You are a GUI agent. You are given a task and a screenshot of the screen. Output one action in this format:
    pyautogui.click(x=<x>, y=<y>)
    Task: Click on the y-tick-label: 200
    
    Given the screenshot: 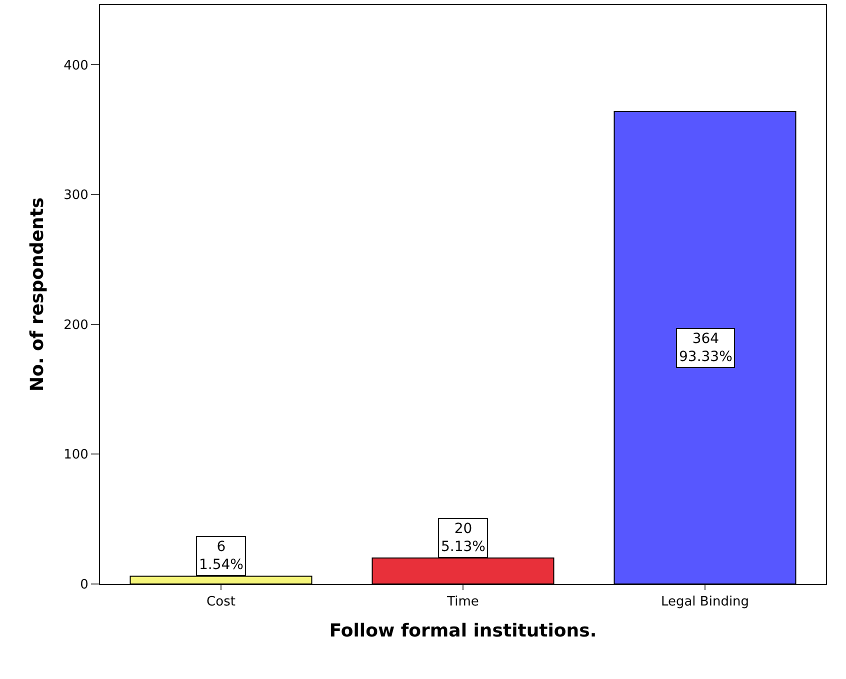 What is the action you would take?
    pyautogui.click(x=76, y=325)
    